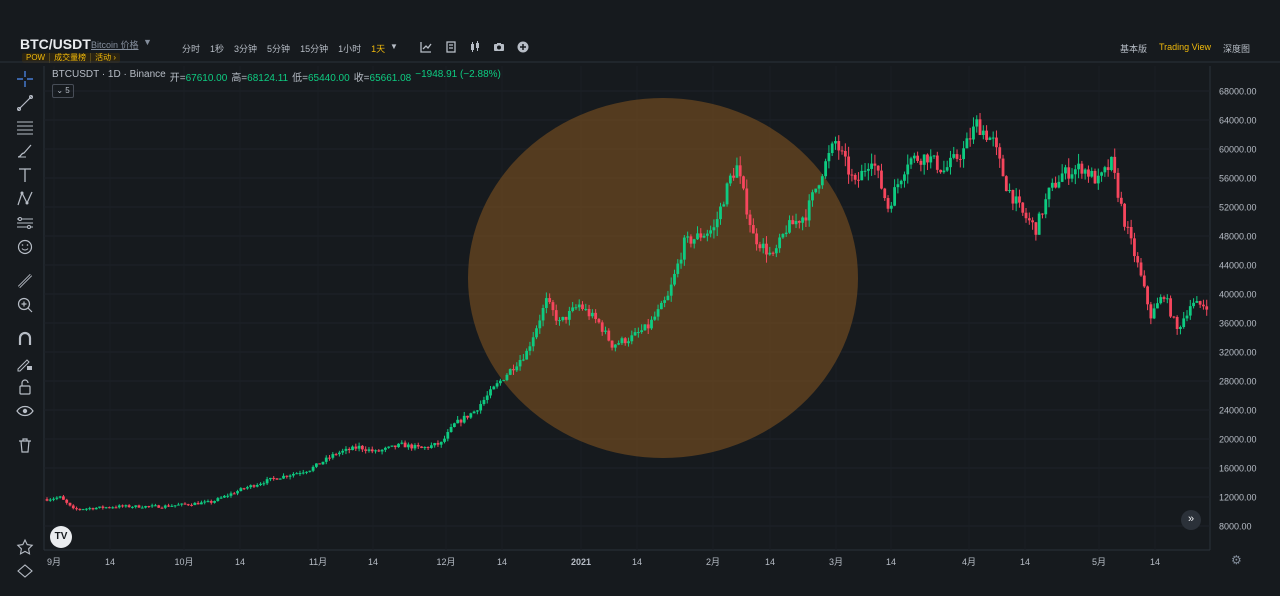  Describe the element at coordinates (25, 223) in the screenshot. I see `projection-icon` at that location.